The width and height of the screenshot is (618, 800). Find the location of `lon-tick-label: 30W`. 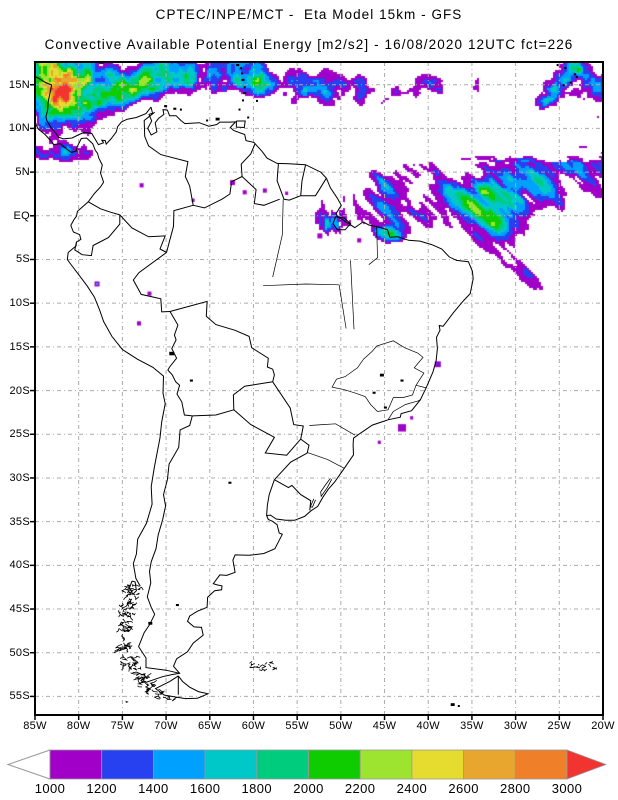

lon-tick-label: 30W is located at coordinates (515, 726).